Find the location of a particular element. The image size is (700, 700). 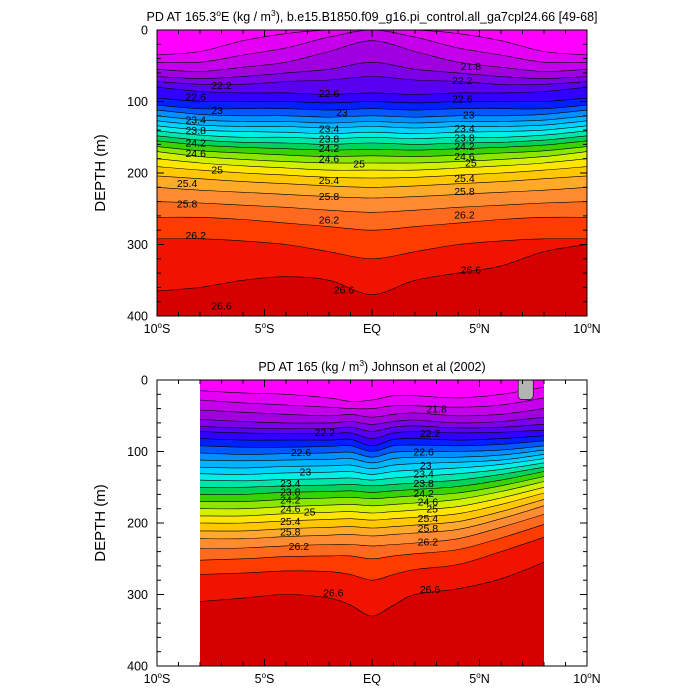

y-tick-label: 100 is located at coordinates (137, 452).